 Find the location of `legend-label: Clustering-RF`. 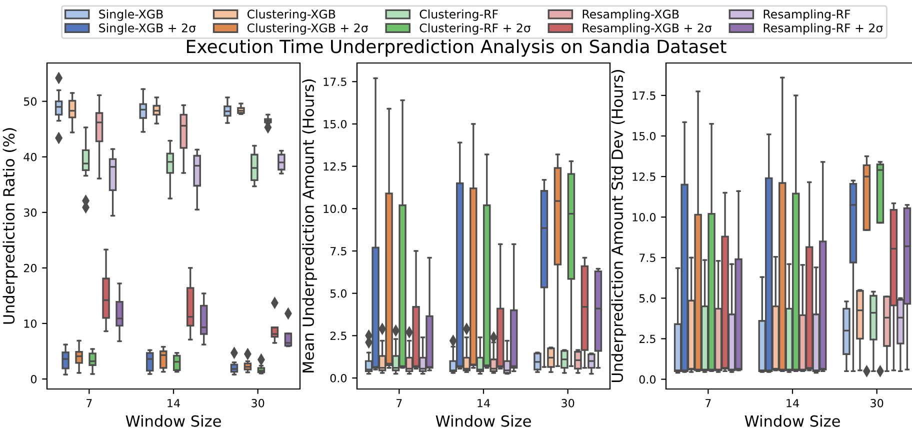

legend-label: Clustering-RF is located at coordinates (459, 15).